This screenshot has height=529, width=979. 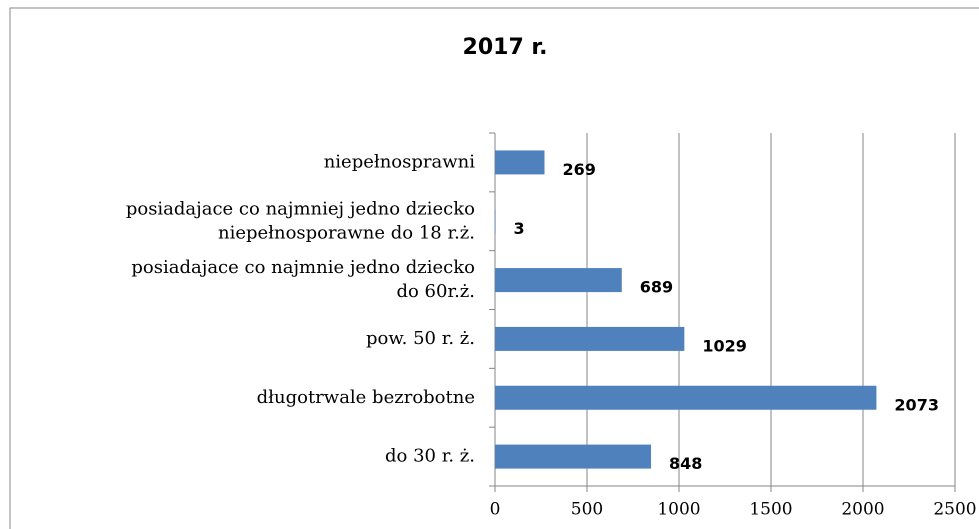 I want to click on y-tick-label: niepełnosporawne do 18 r.ż., so click(x=346, y=232).